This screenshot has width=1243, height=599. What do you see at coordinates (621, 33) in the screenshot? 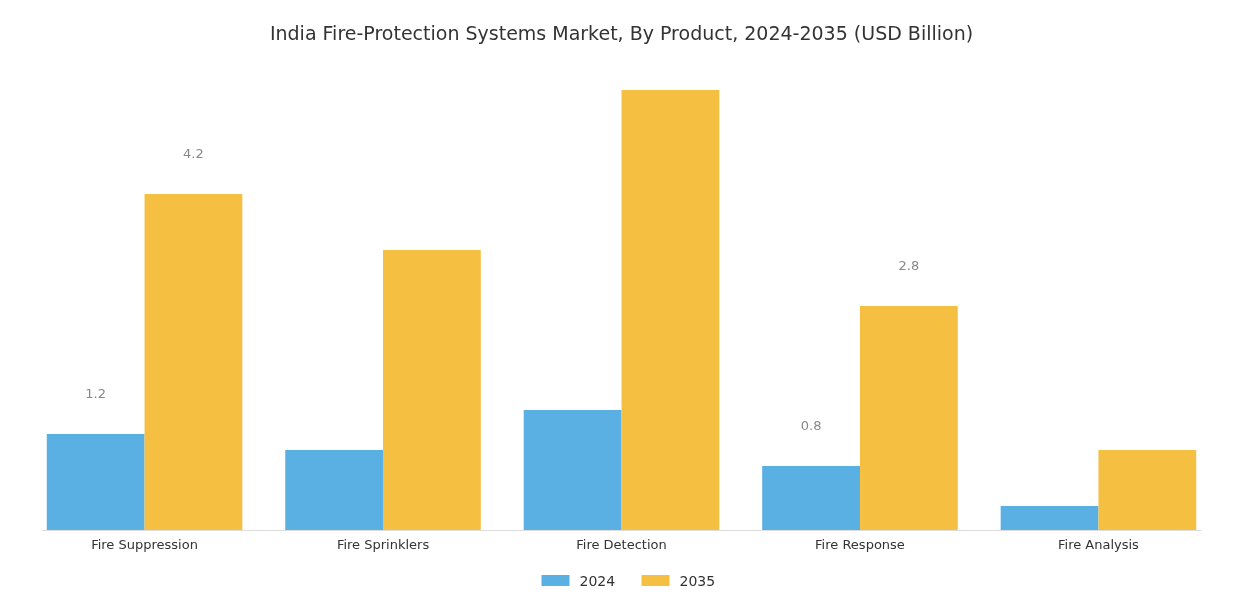
I see `chart-title: India Fire-Protection Systems Market, By Product, 2024-2035 (USD Billion)` at bounding box center [621, 33].